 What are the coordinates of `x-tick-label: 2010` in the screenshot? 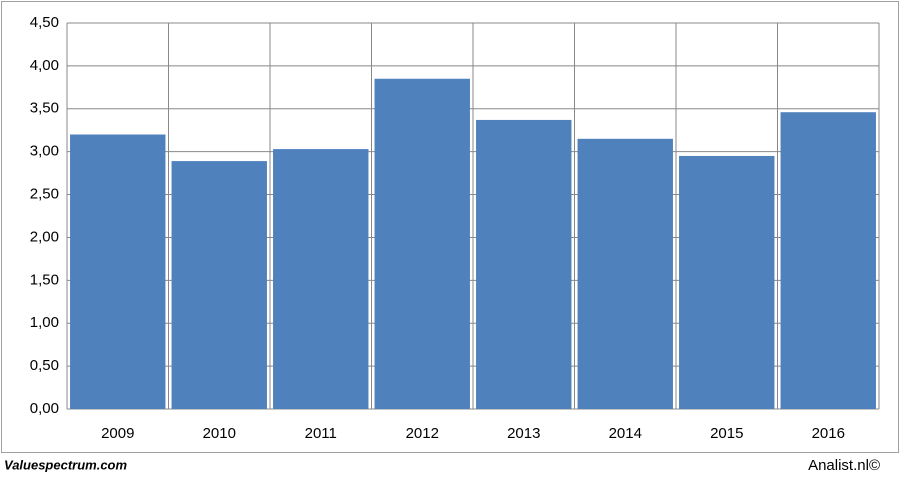 It's located at (219, 433).